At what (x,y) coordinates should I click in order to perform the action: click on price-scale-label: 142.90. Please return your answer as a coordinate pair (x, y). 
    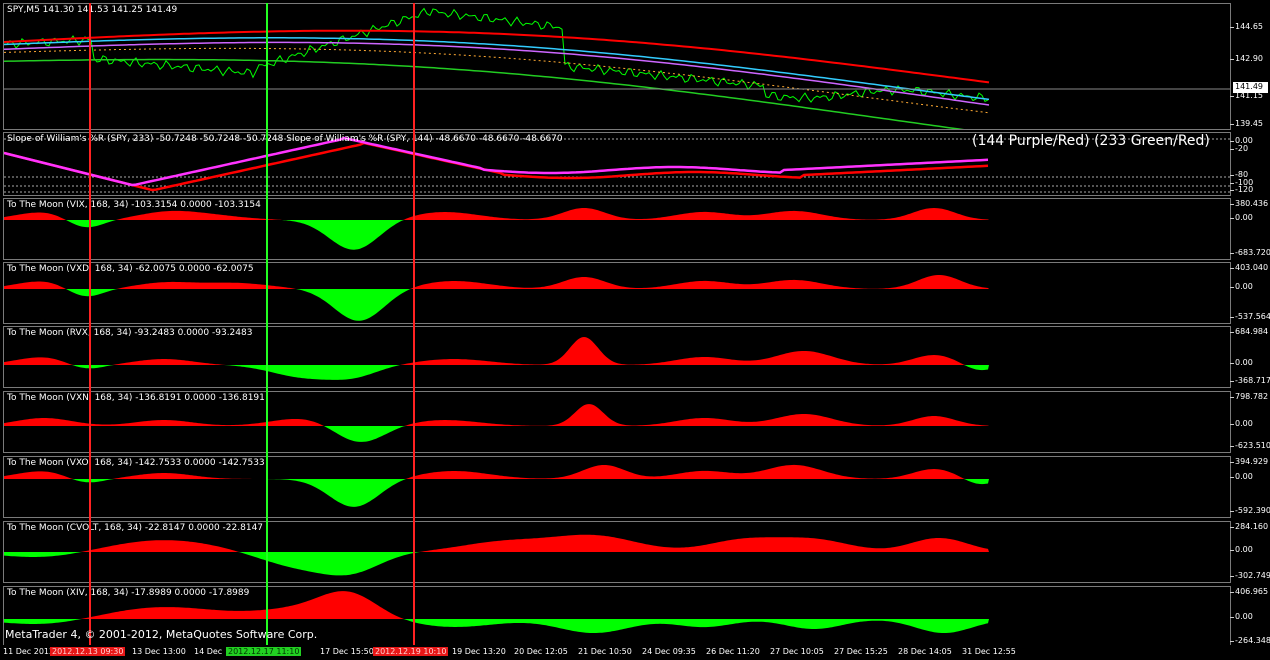
    Looking at the image, I should click on (1246, 58).